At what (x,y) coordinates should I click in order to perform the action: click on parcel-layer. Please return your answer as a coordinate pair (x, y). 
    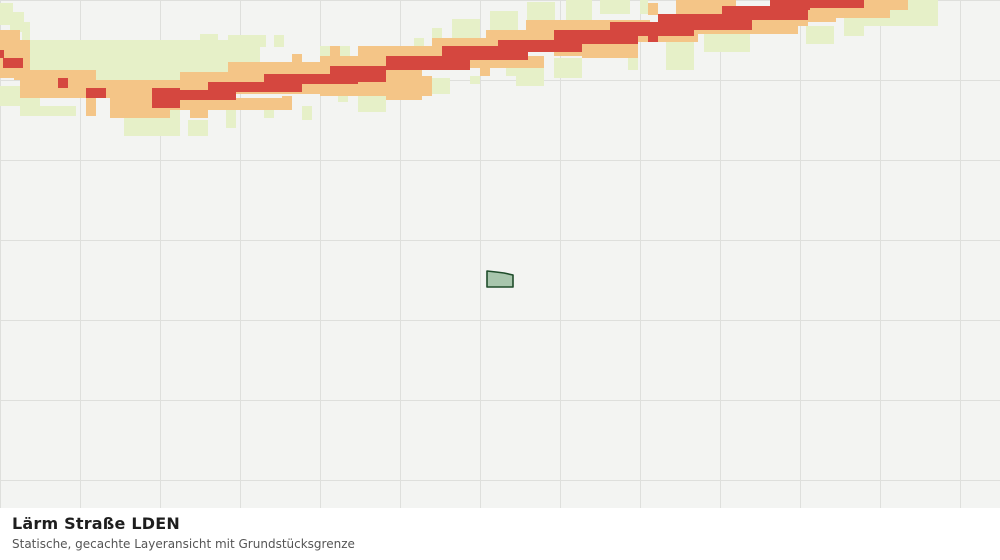
    Looking at the image, I should click on (500, 279).